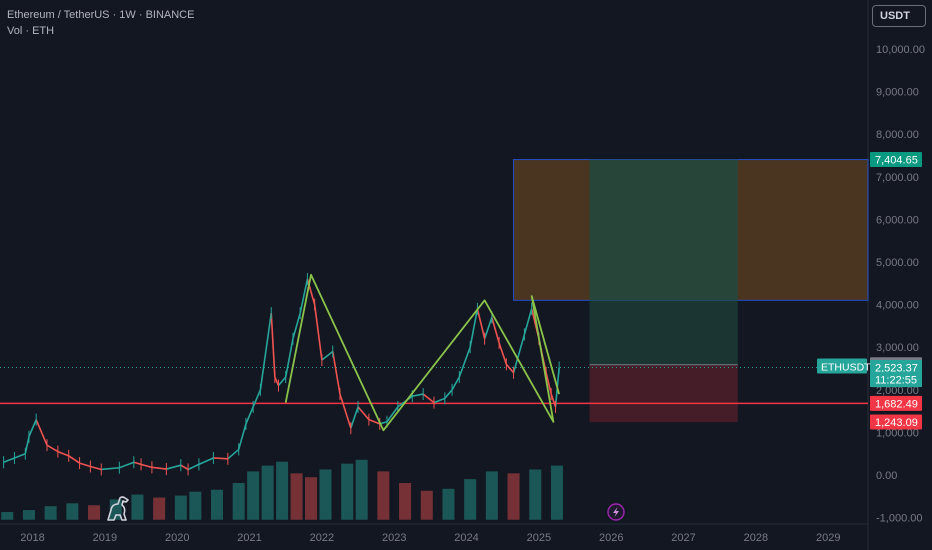 Image resolution: width=932 pixels, height=550 pixels. What do you see at coordinates (846, 368) in the screenshot?
I see `symbol-tag: ETHUSDT` at bounding box center [846, 368].